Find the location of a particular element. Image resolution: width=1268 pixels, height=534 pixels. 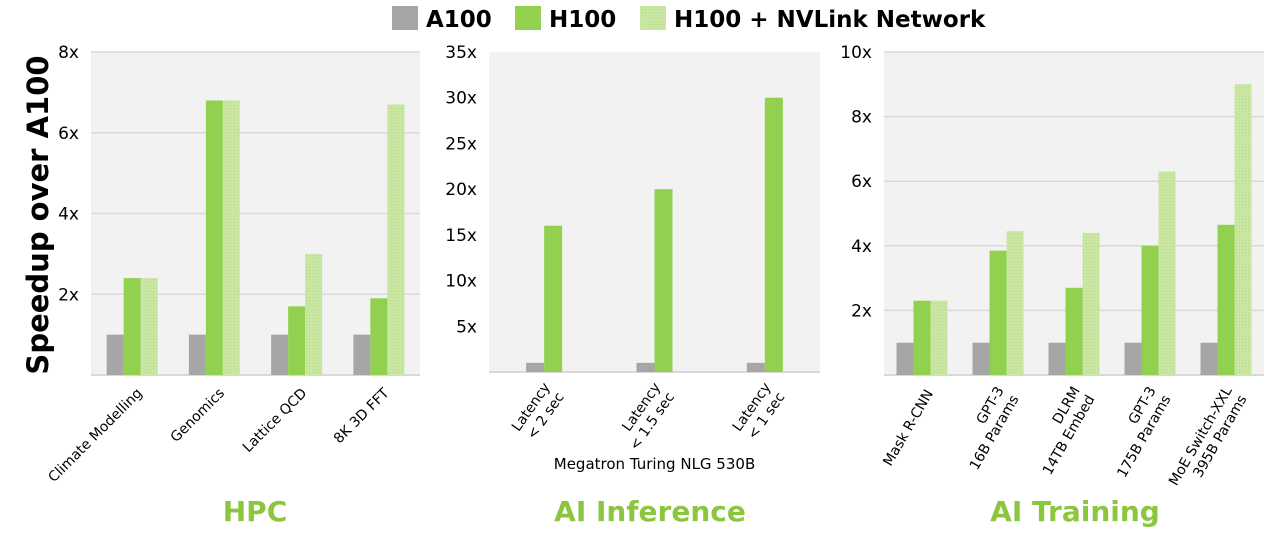

y-tick-label: 25x is located at coordinates (461, 144).